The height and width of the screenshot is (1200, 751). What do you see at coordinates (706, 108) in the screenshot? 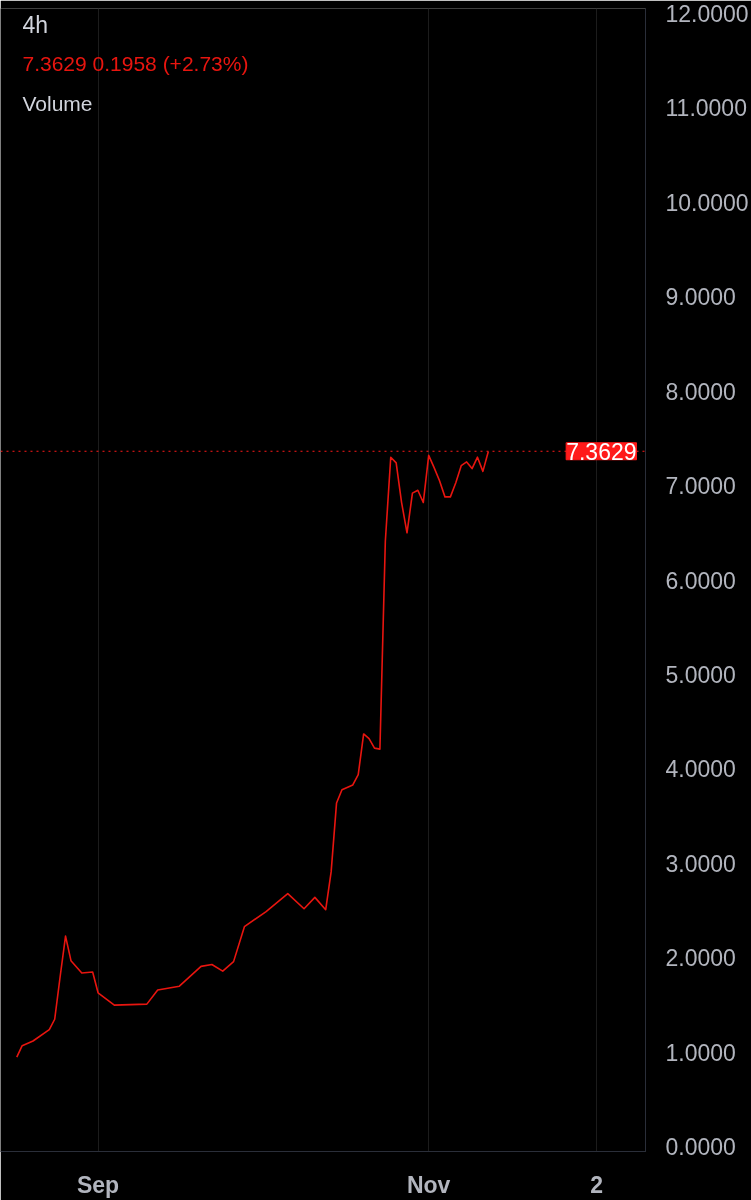
I see `y-tick-label: 11.0000` at bounding box center [706, 108].